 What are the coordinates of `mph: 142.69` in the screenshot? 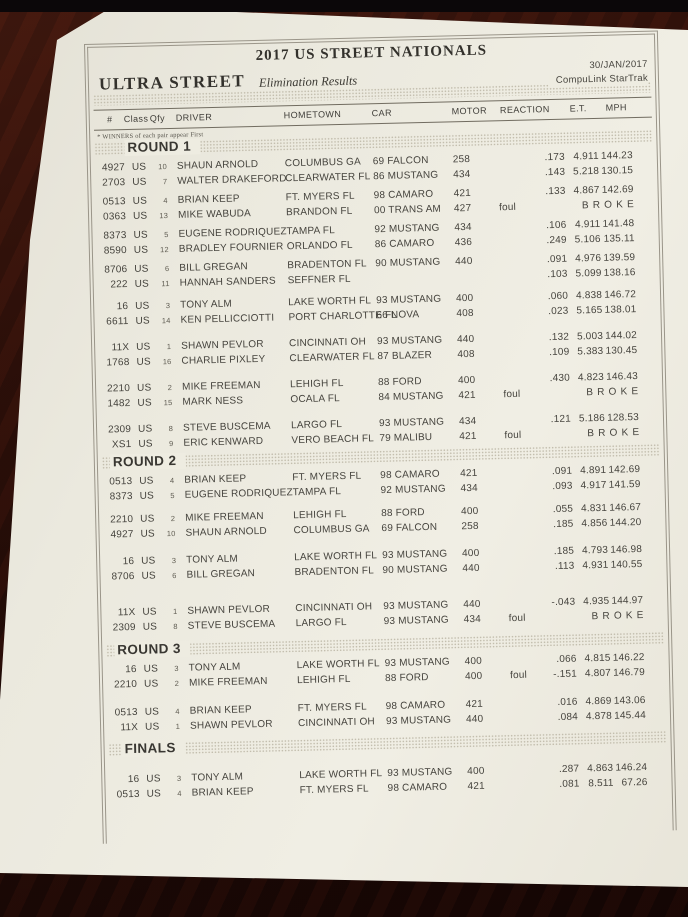 It's located at (617, 190).